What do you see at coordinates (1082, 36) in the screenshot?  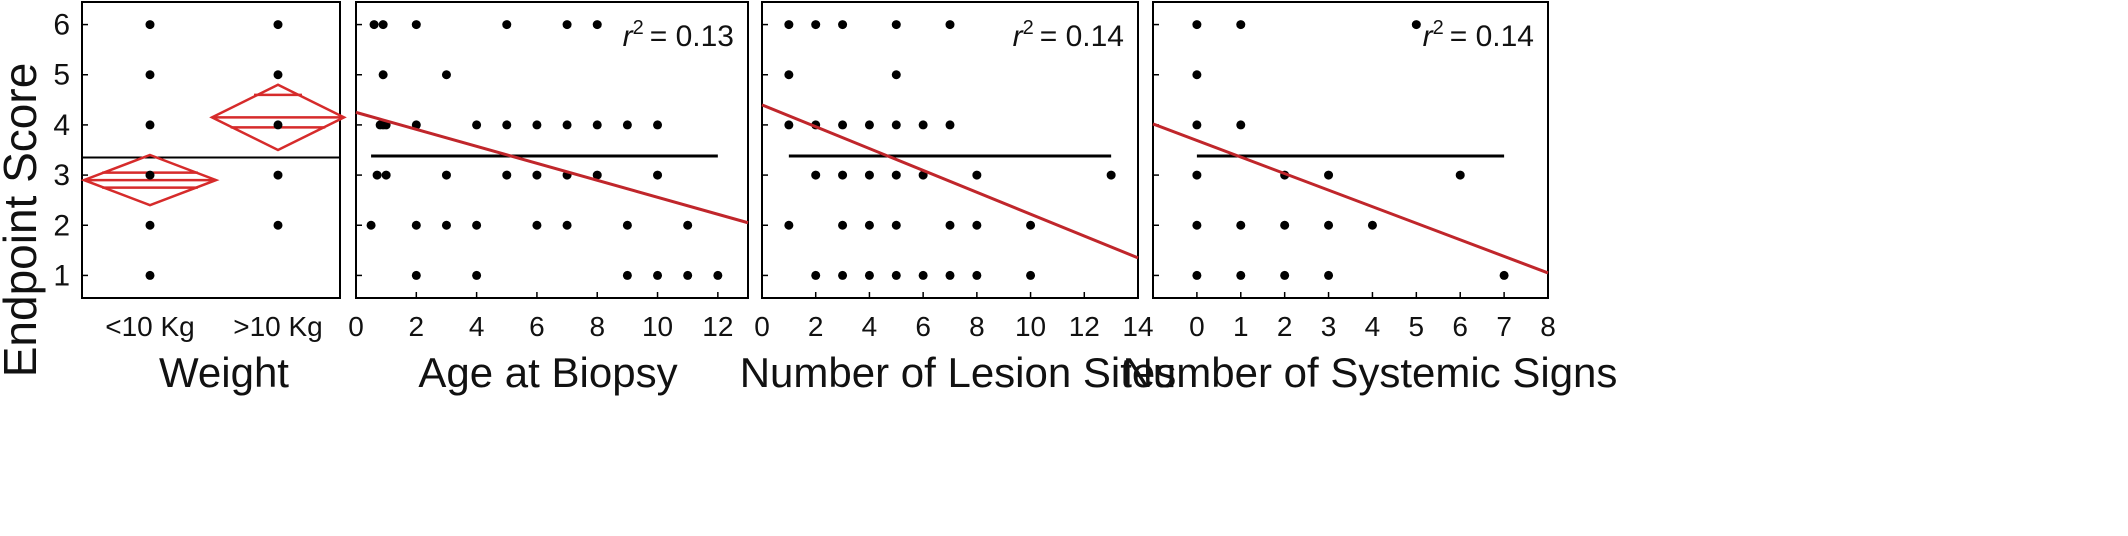 I see `r-squared-value: = 0.14` at bounding box center [1082, 36].